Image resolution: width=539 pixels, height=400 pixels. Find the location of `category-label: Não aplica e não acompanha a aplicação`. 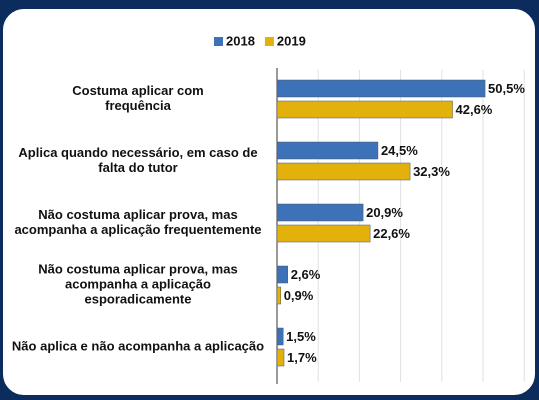

category-label: Não aplica e não acompanha a aplicação is located at coordinates (138, 346).